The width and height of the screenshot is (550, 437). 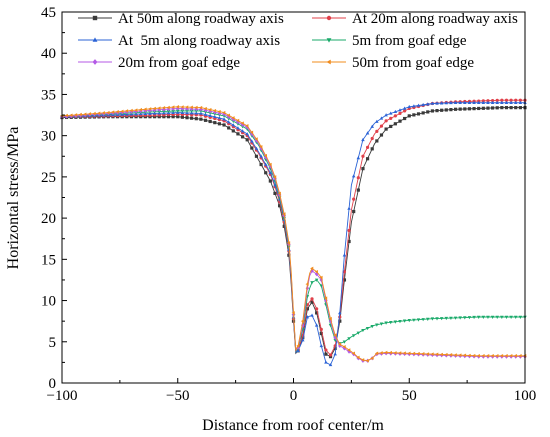 I want to click on x-tick-label: −100, so click(x=62, y=396).